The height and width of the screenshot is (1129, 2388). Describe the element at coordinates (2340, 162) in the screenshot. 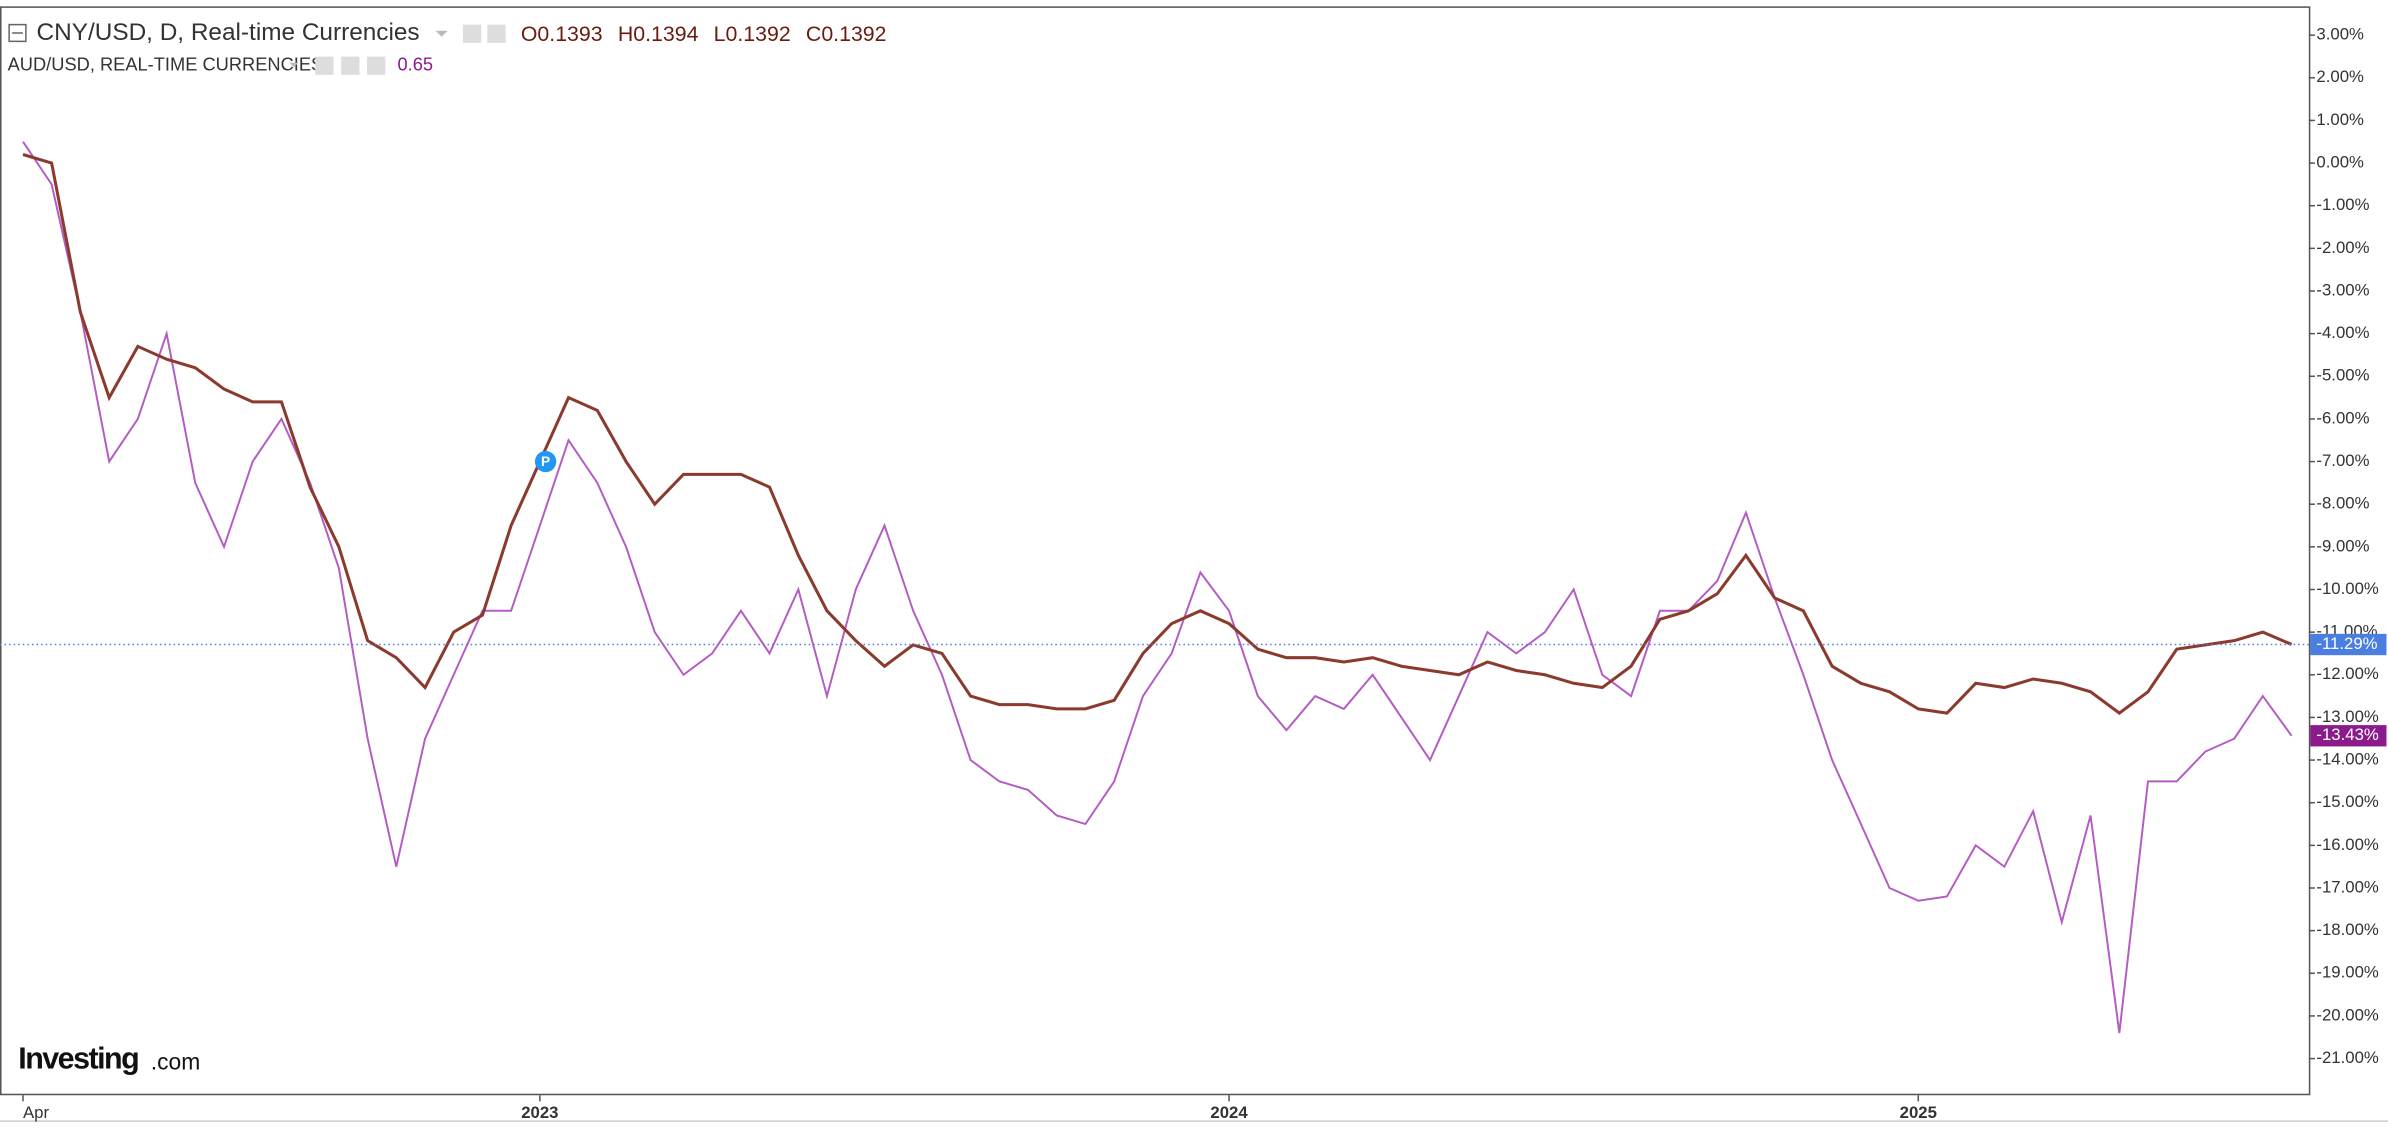

I see `y-tick-label: 0.00%` at that location.